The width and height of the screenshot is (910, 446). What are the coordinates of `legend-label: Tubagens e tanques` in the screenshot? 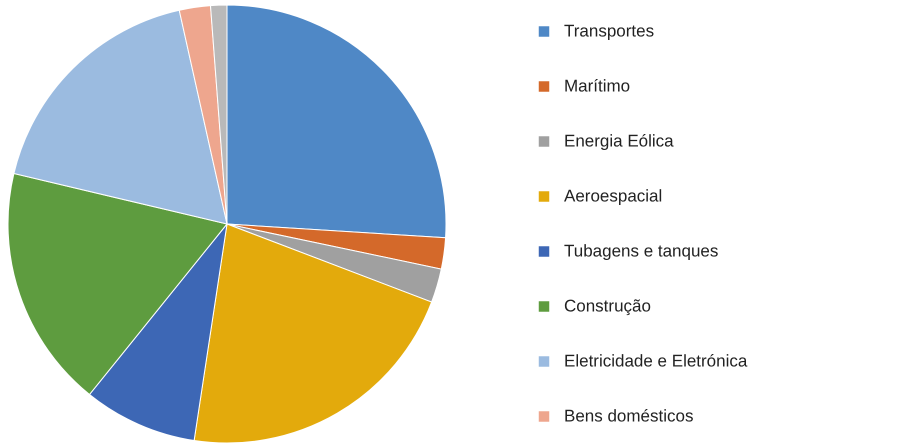 It's located at (641, 251).